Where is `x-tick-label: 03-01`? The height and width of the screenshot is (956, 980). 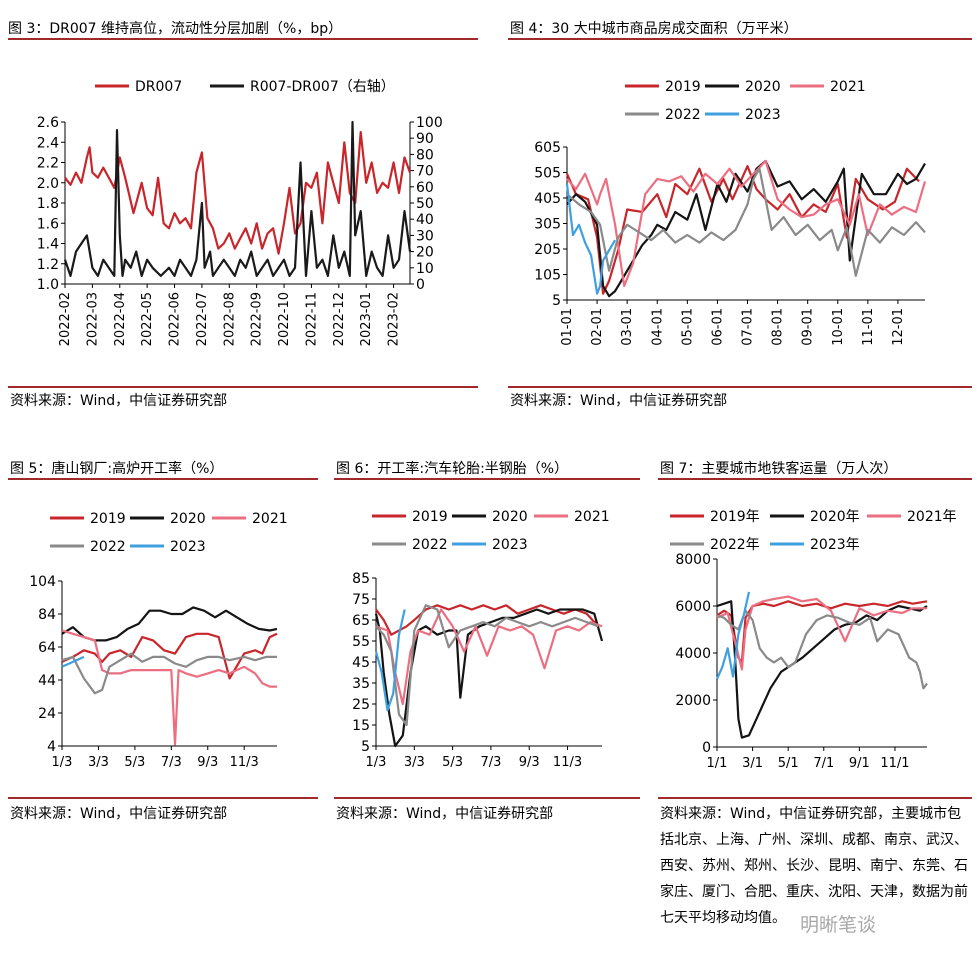 x-tick-label: 03-01 is located at coordinates (627, 327).